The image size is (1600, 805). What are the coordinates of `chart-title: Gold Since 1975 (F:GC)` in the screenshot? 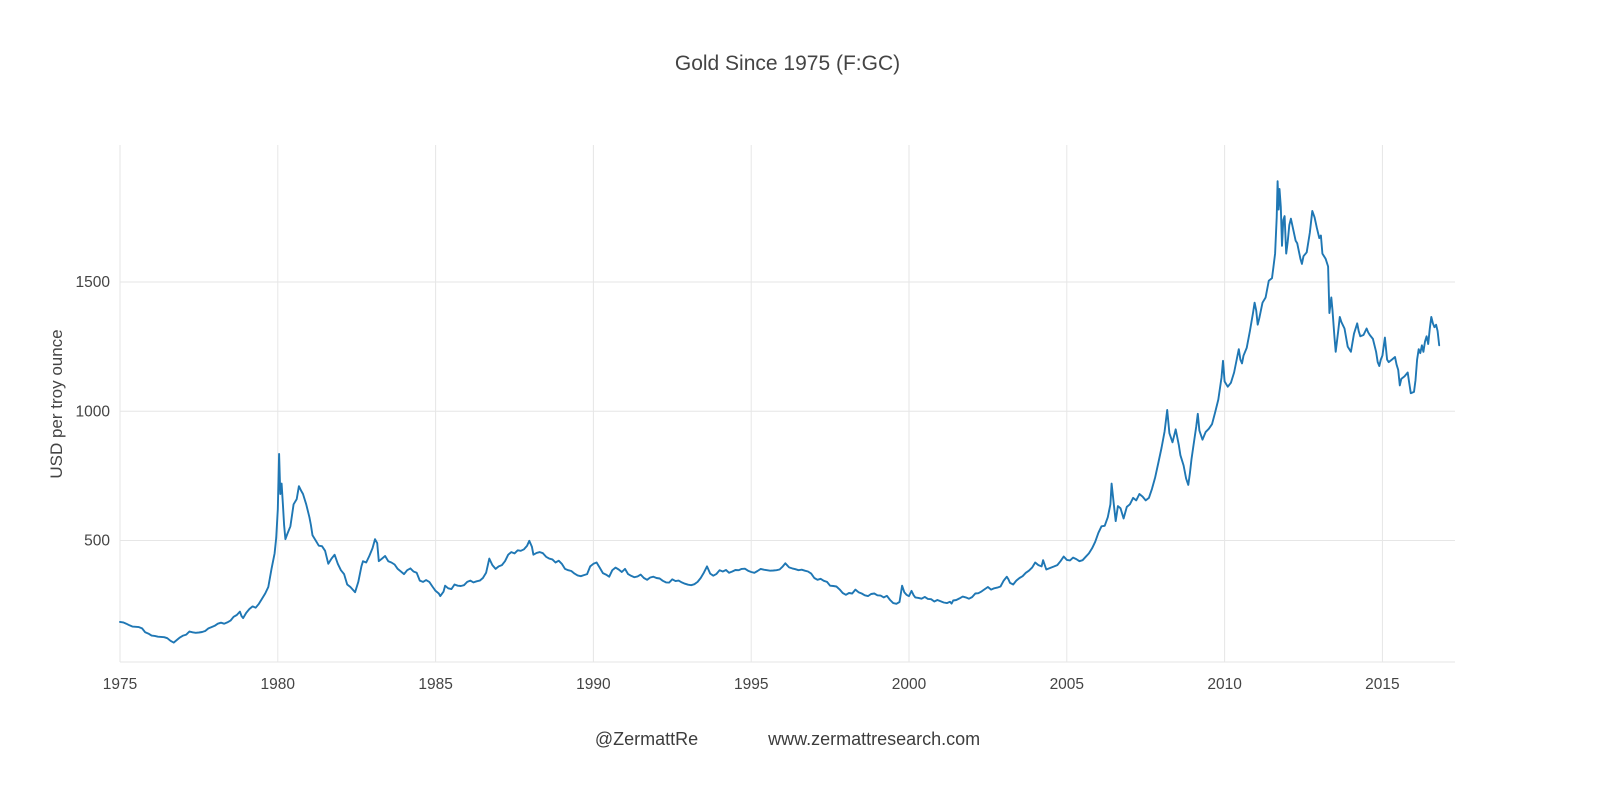 It's located at (787, 63).